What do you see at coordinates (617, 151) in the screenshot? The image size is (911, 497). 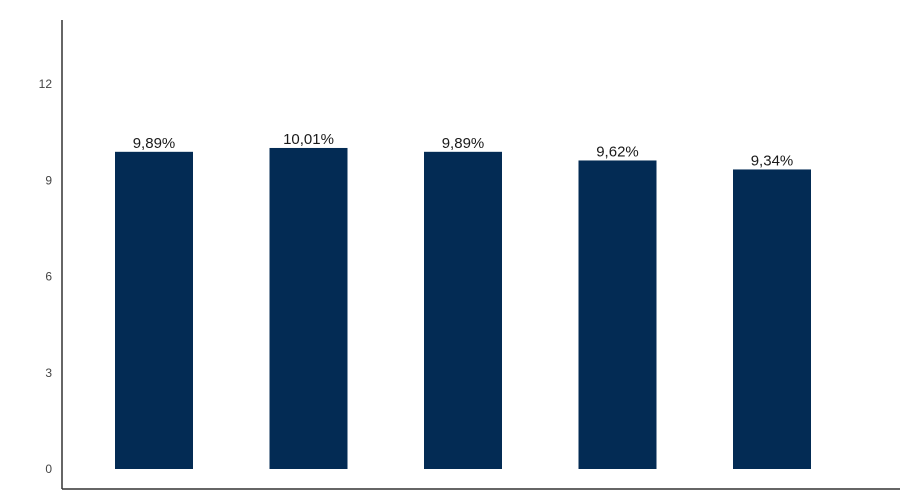 I see `bar-data-label: 9,62%` at bounding box center [617, 151].